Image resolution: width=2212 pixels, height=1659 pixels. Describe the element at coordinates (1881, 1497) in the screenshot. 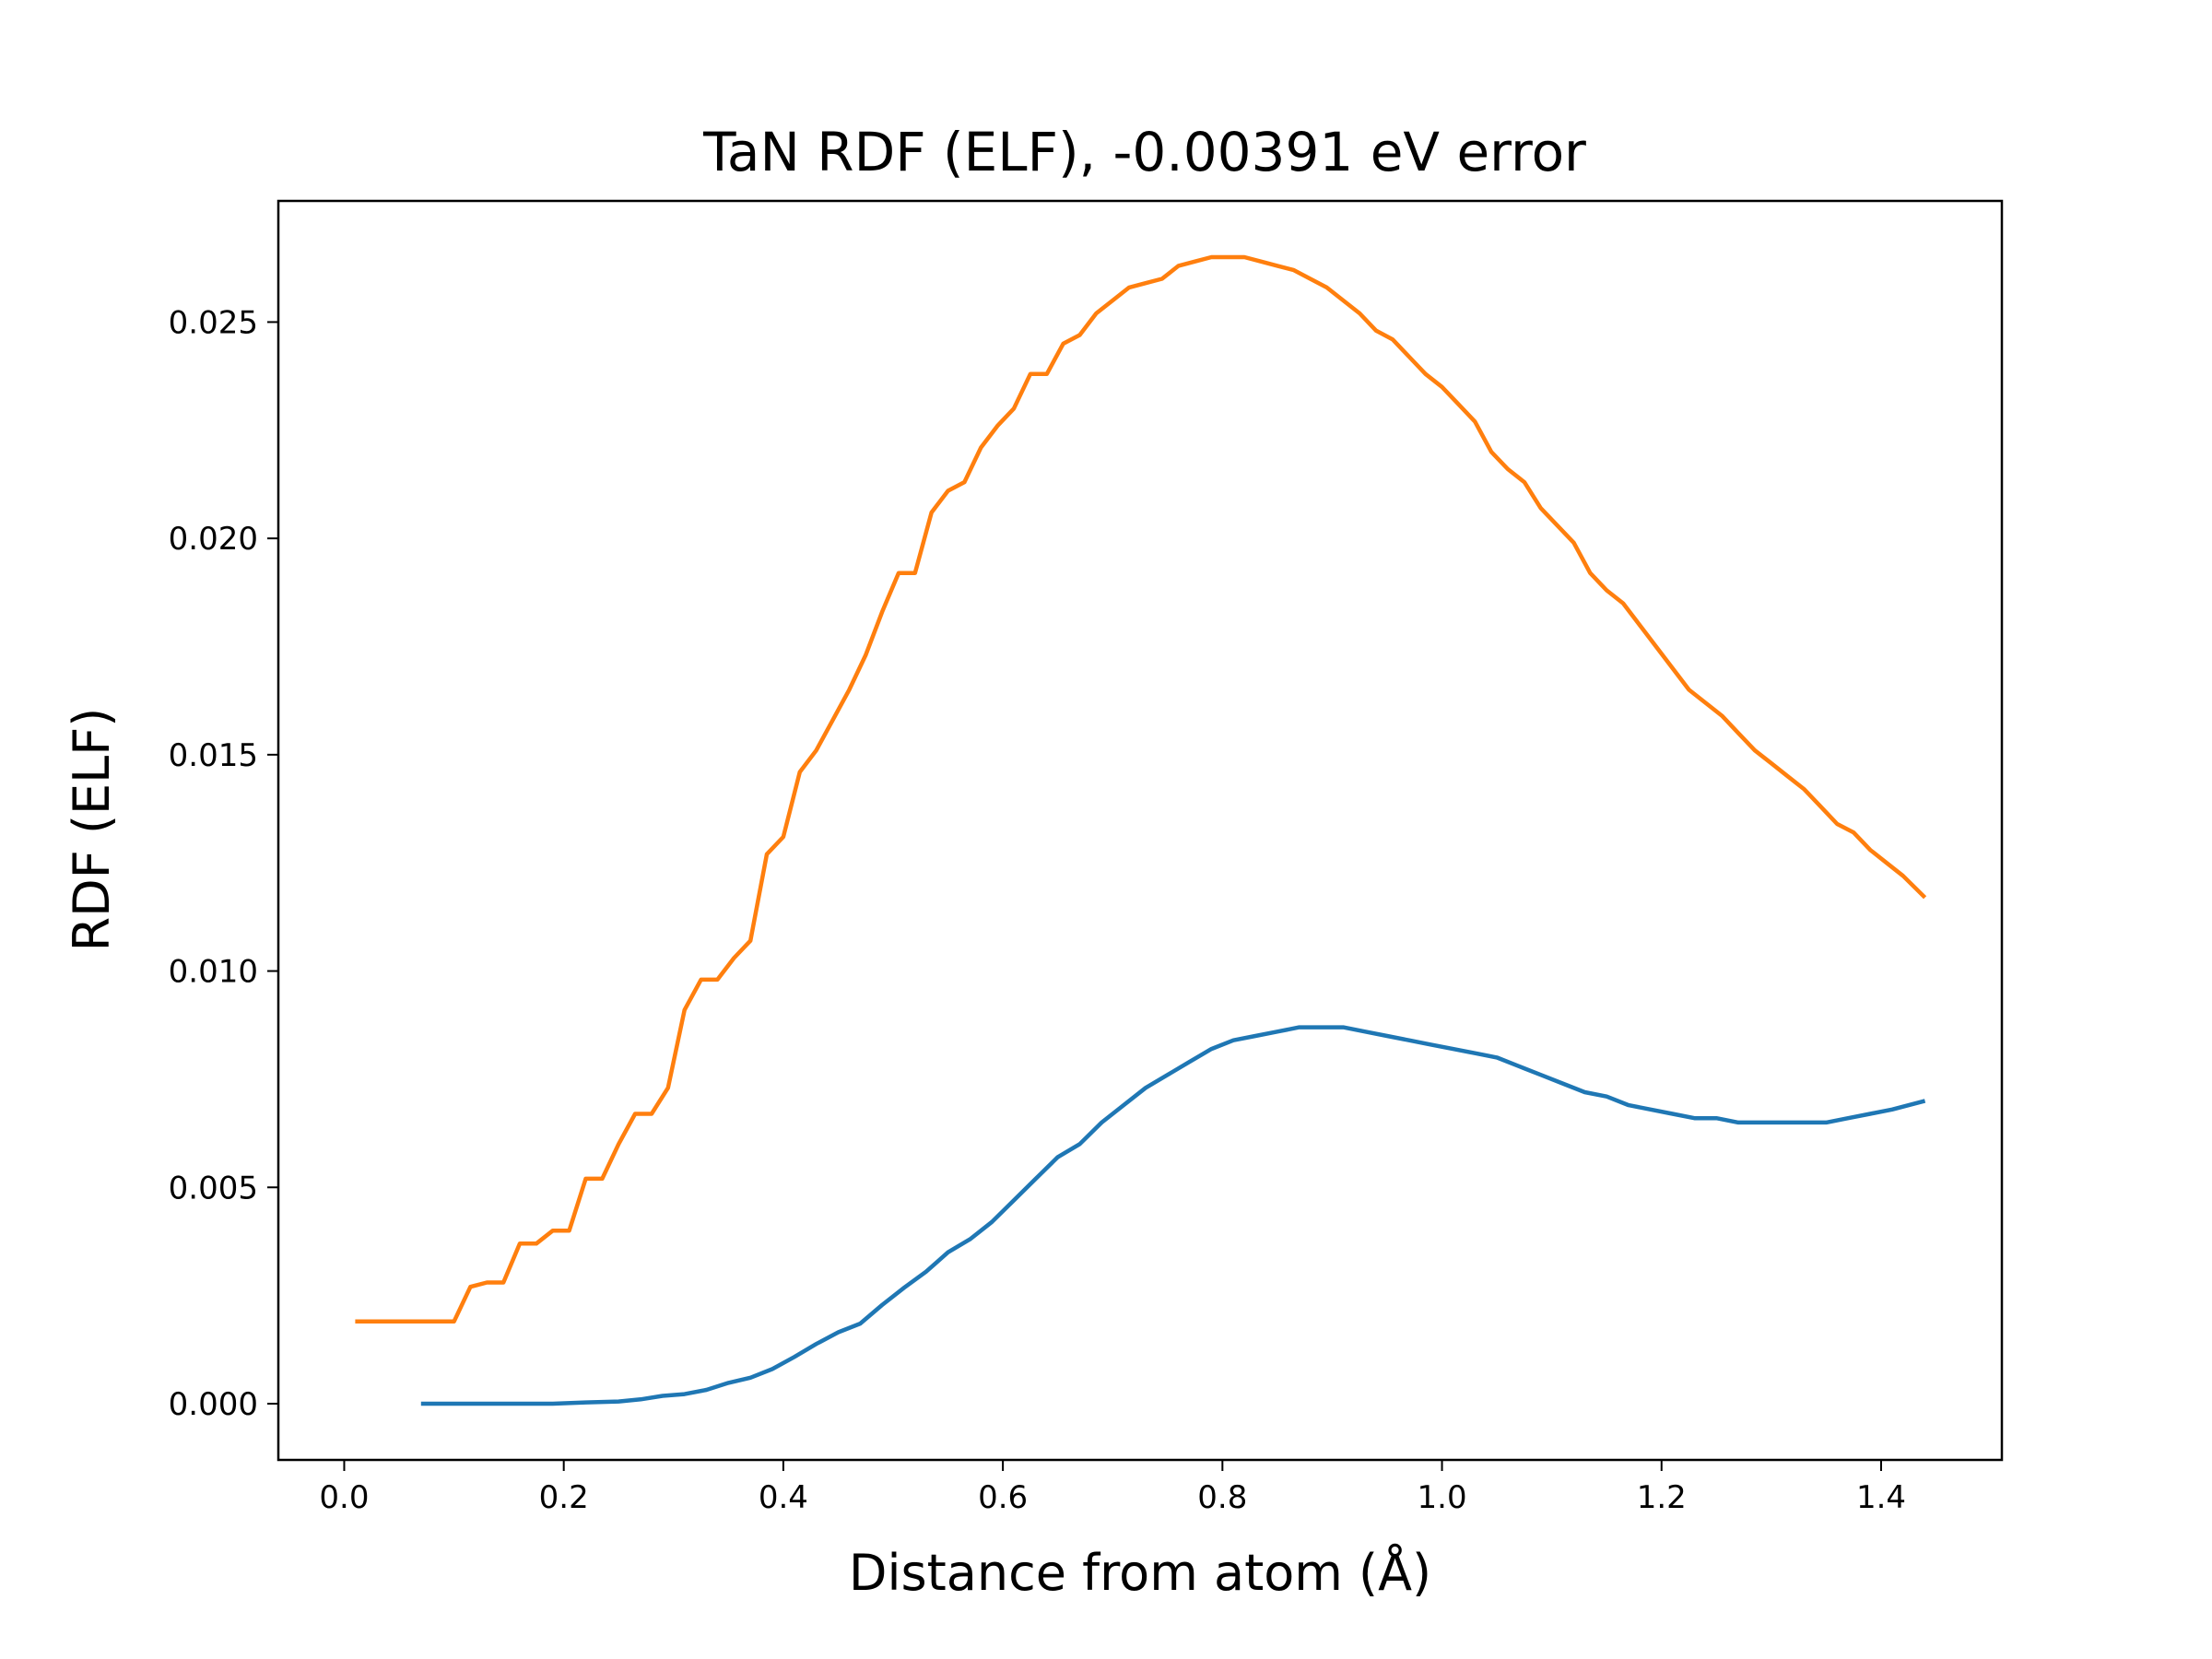

I see `x-tick-label: 1.4` at that location.